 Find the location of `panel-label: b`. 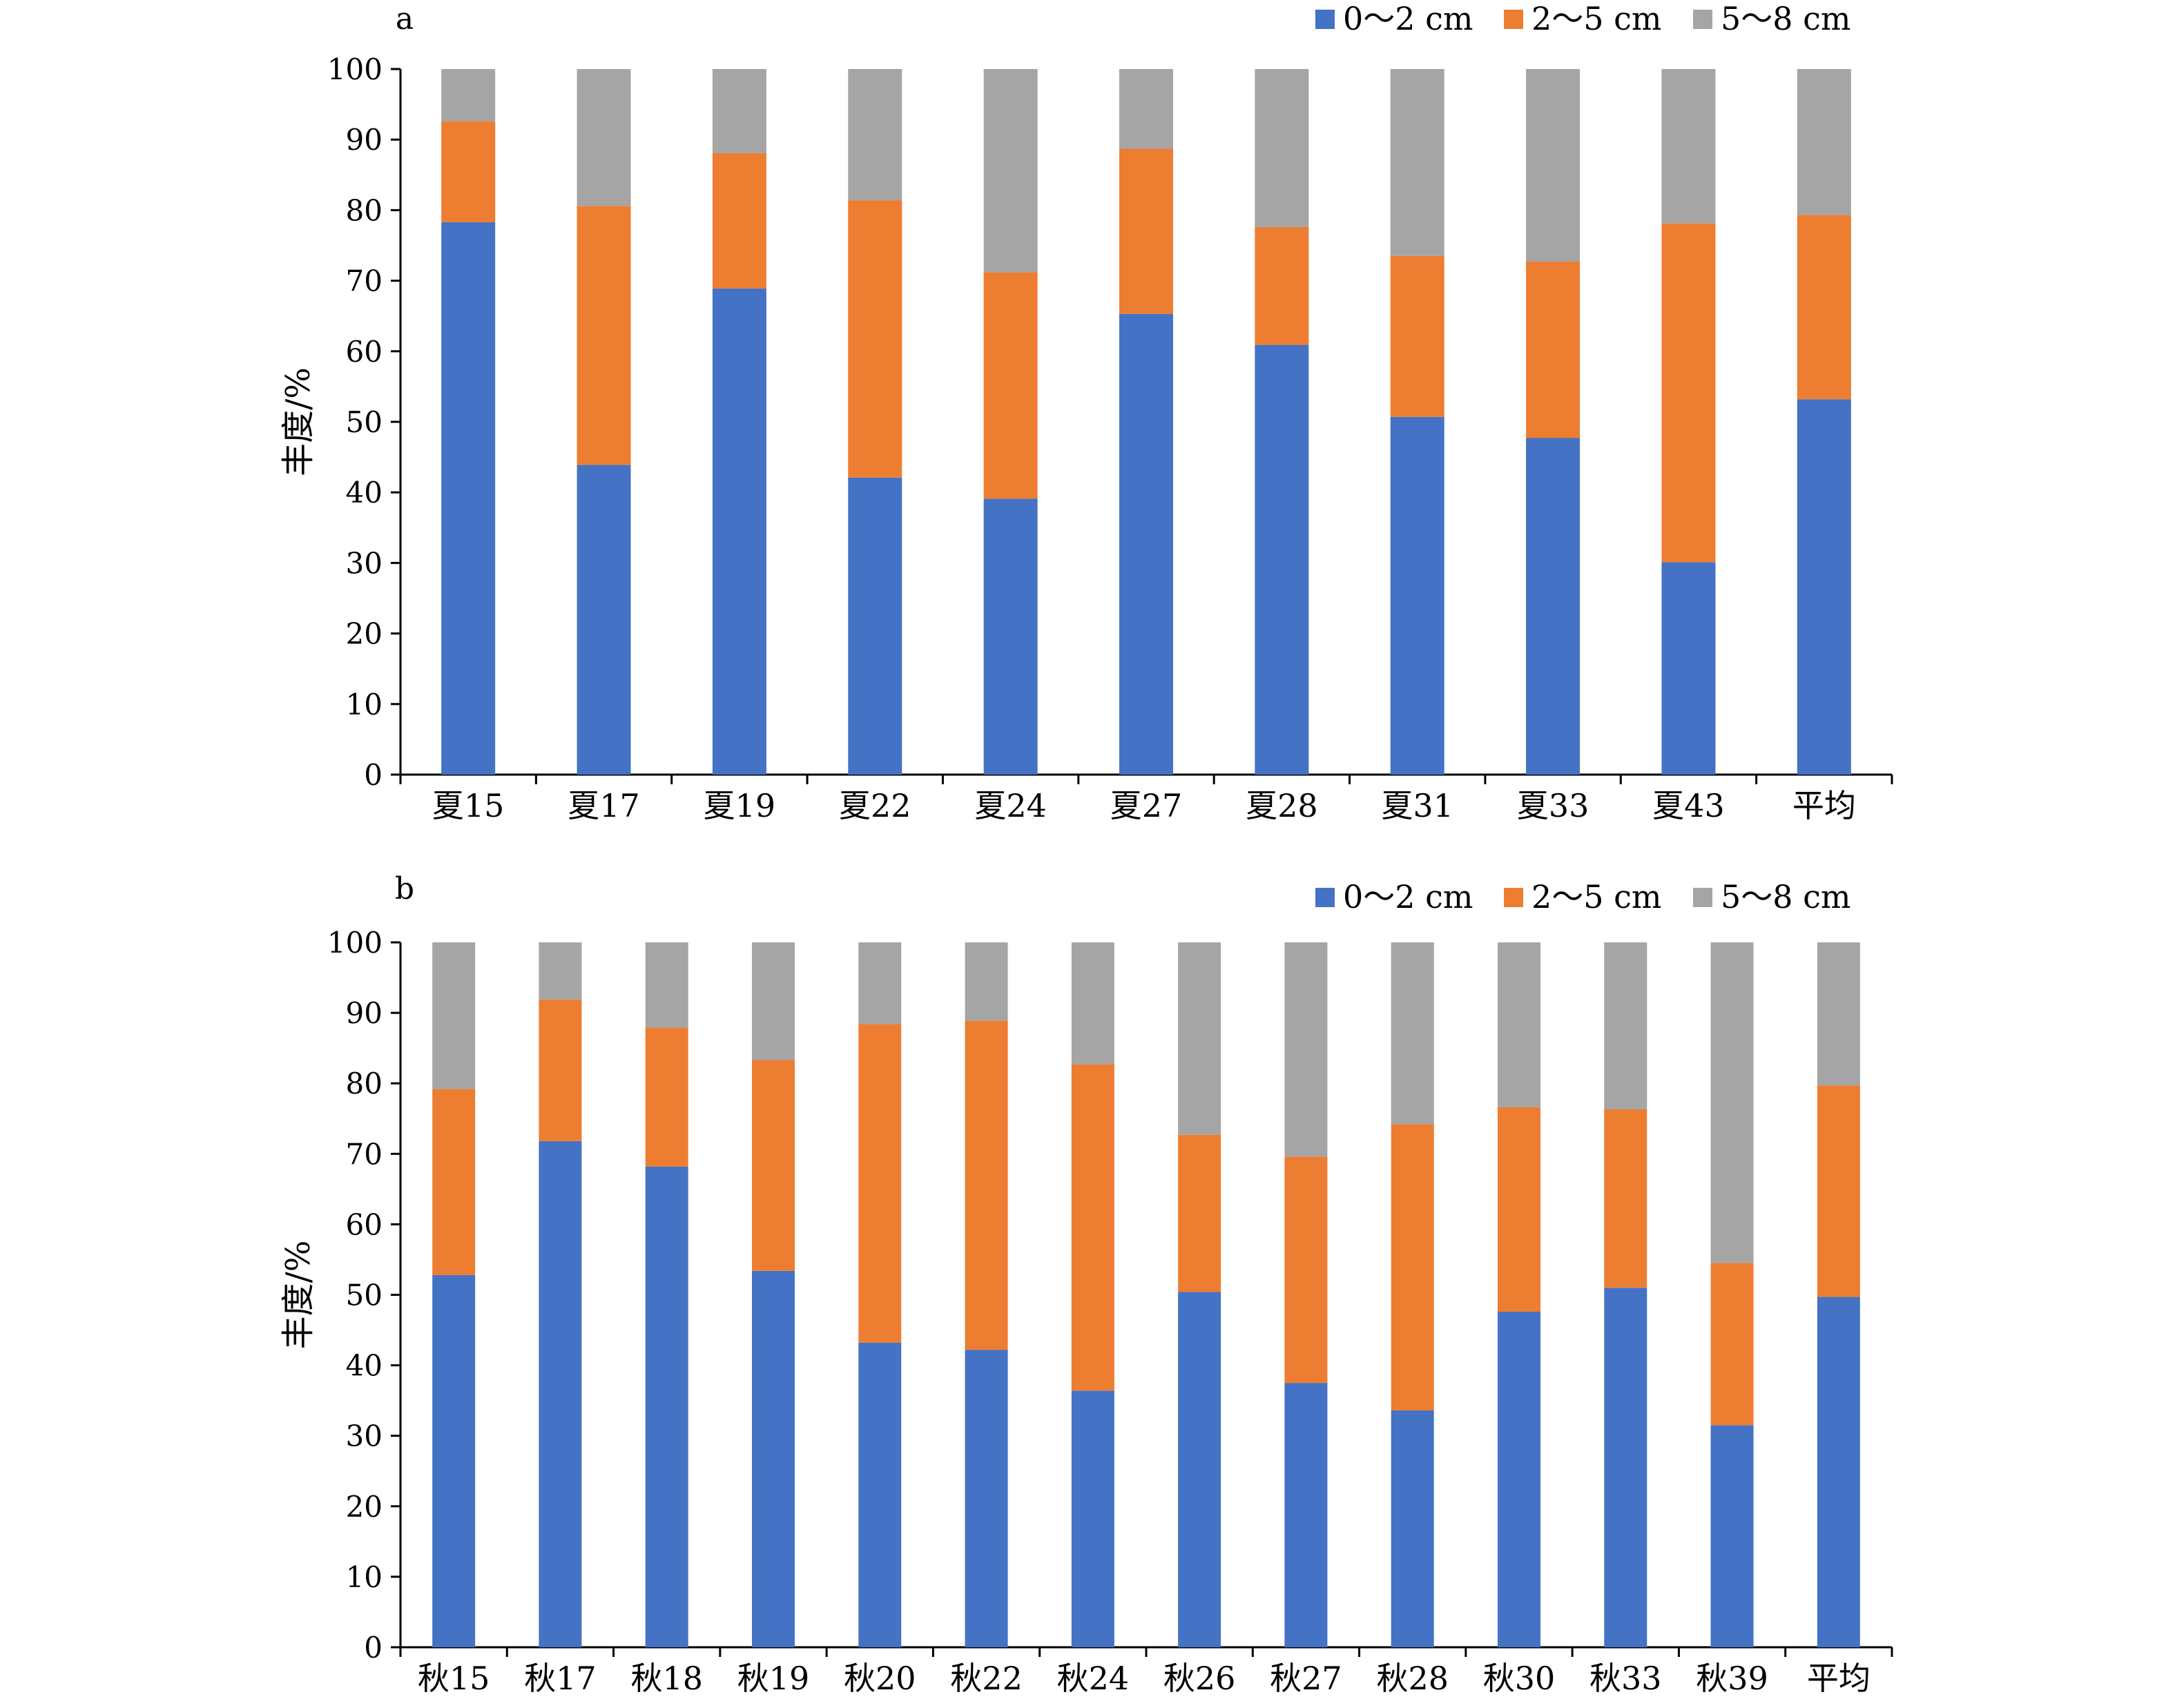

panel-label: b is located at coordinates (404, 888).